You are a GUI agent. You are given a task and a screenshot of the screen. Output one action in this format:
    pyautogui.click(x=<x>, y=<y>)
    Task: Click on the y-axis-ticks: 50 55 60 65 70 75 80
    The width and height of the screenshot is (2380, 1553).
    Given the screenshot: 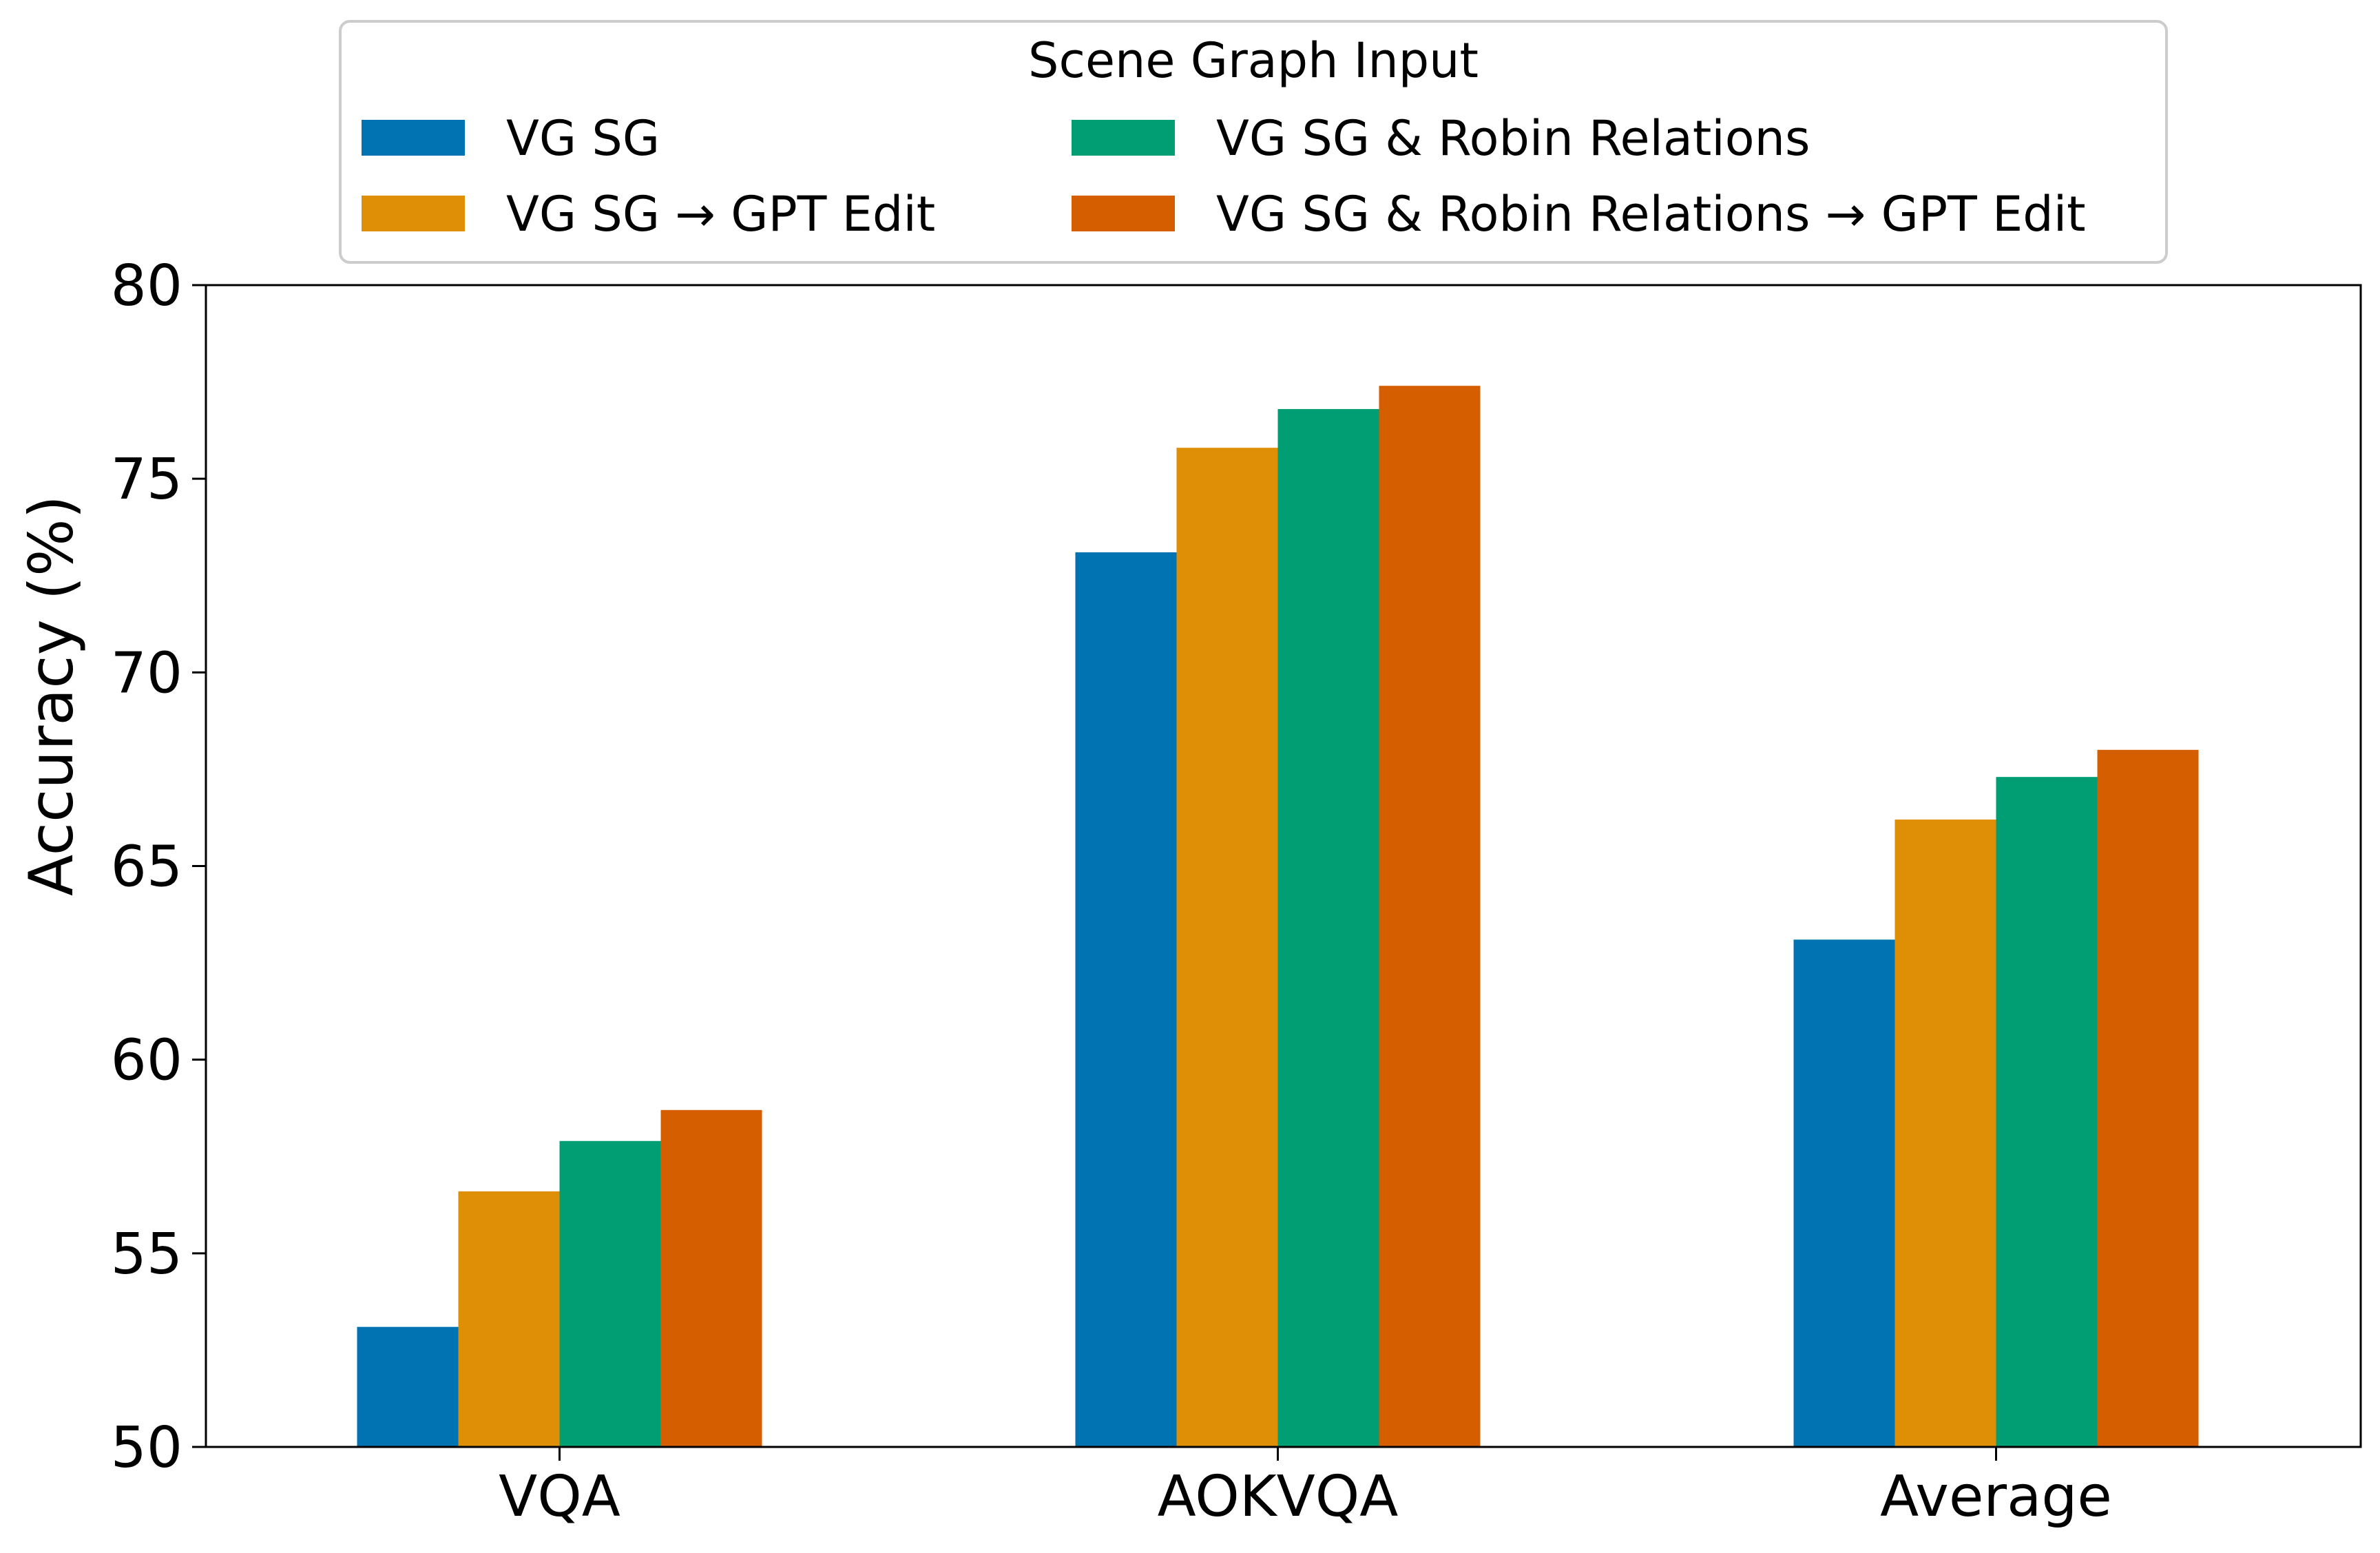 What is the action you would take?
    pyautogui.click(x=158, y=867)
    